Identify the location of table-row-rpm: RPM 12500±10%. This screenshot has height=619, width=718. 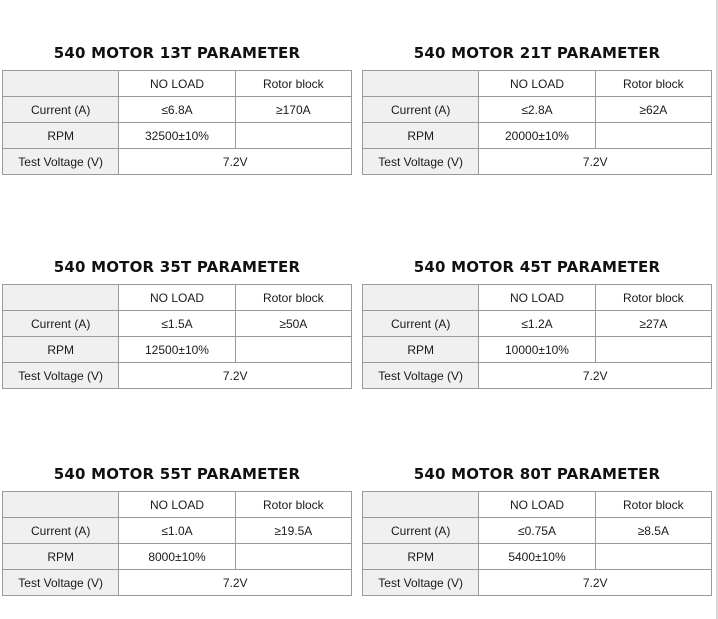
(177, 349).